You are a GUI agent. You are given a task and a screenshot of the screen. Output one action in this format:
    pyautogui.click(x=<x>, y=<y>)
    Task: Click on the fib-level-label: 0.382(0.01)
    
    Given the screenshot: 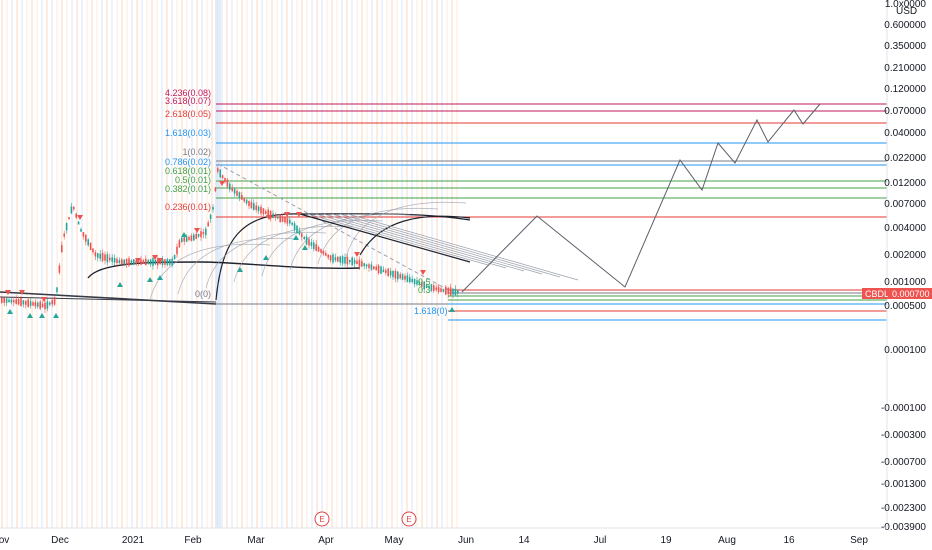 What is the action you would take?
    pyautogui.click(x=188, y=189)
    